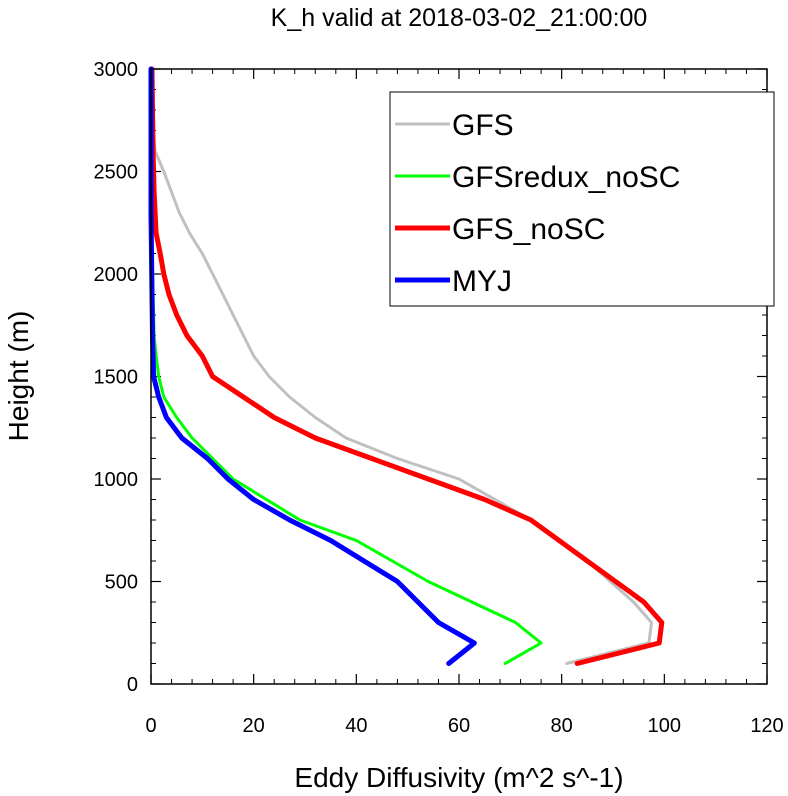  I want to click on x-axis-label: Eddy Diffusivity (m^2 s^-1), so click(458, 777).